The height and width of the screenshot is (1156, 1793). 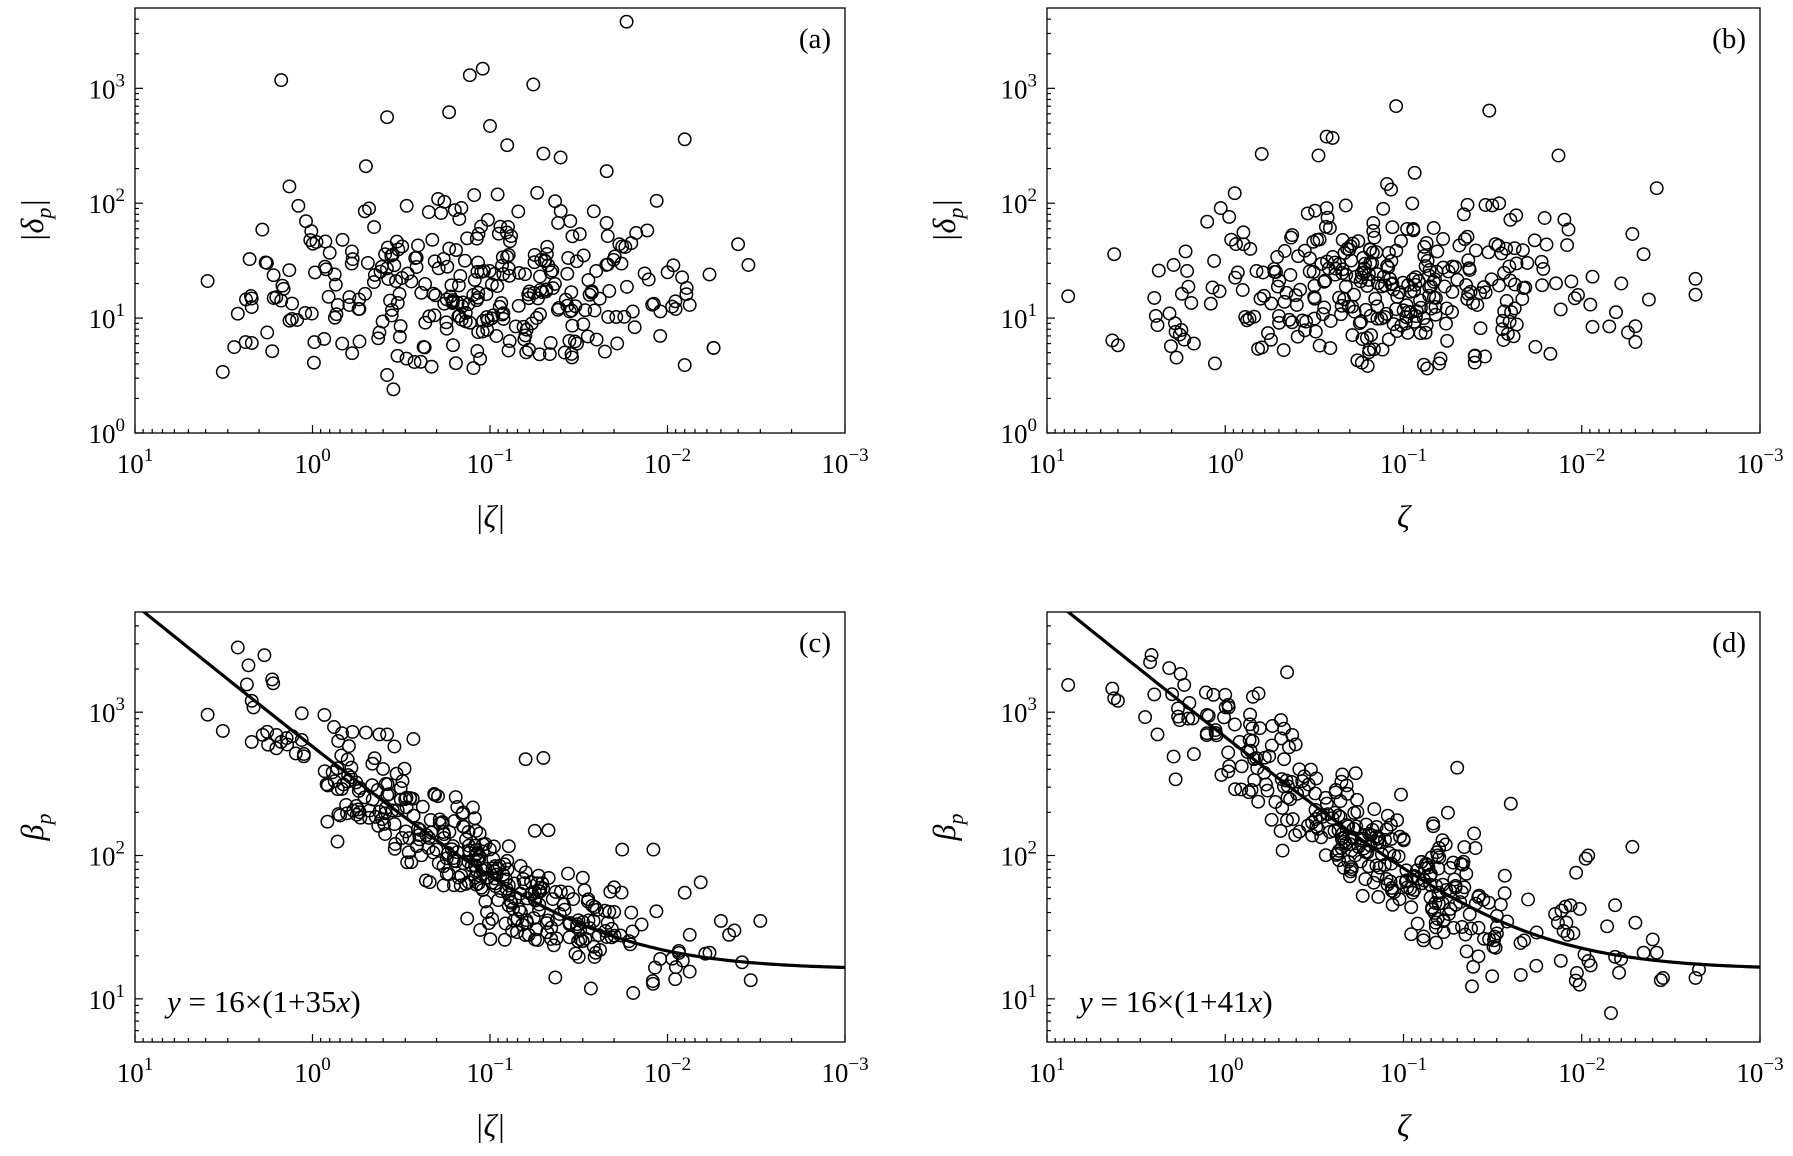 What do you see at coordinates (1759, 1071) in the screenshot?
I see `x-tick-label: 10⁻³` at bounding box center [1759, 1071].